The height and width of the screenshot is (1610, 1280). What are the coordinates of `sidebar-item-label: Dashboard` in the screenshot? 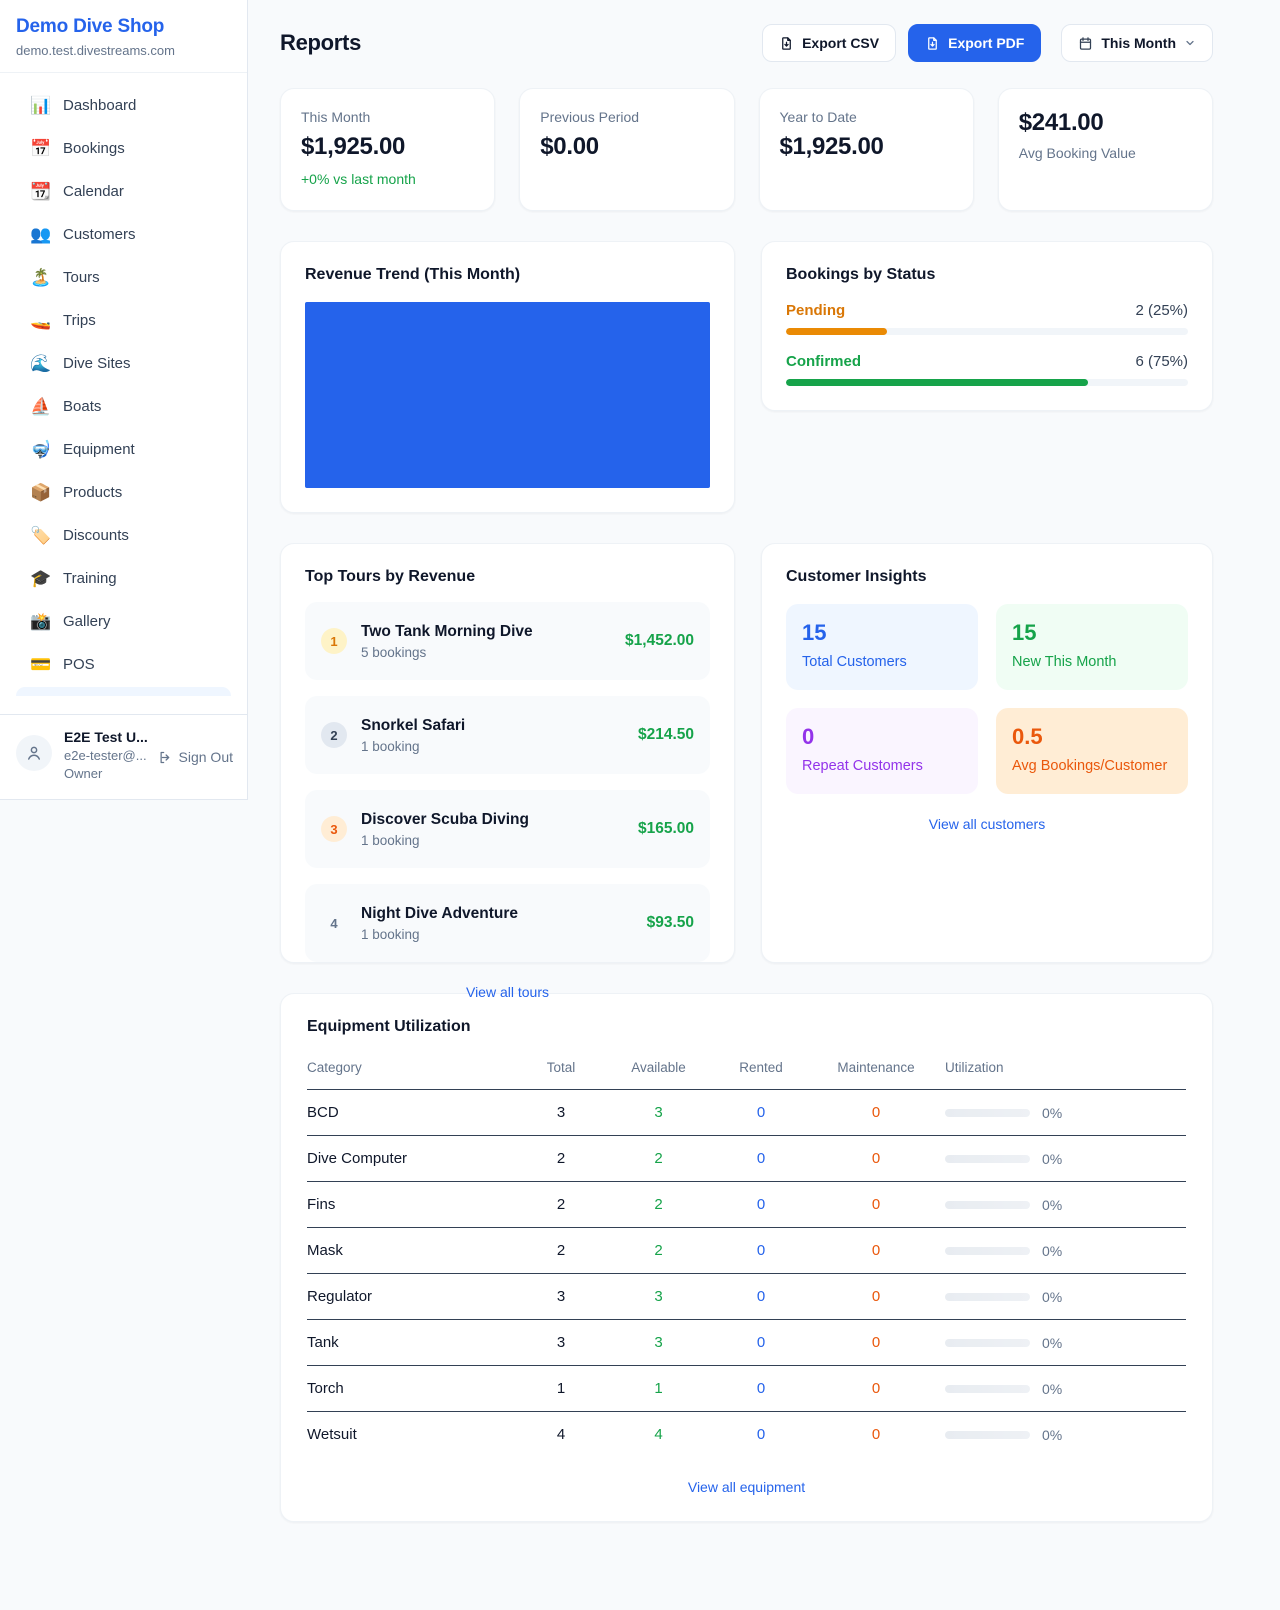 It's located at (100, 105).